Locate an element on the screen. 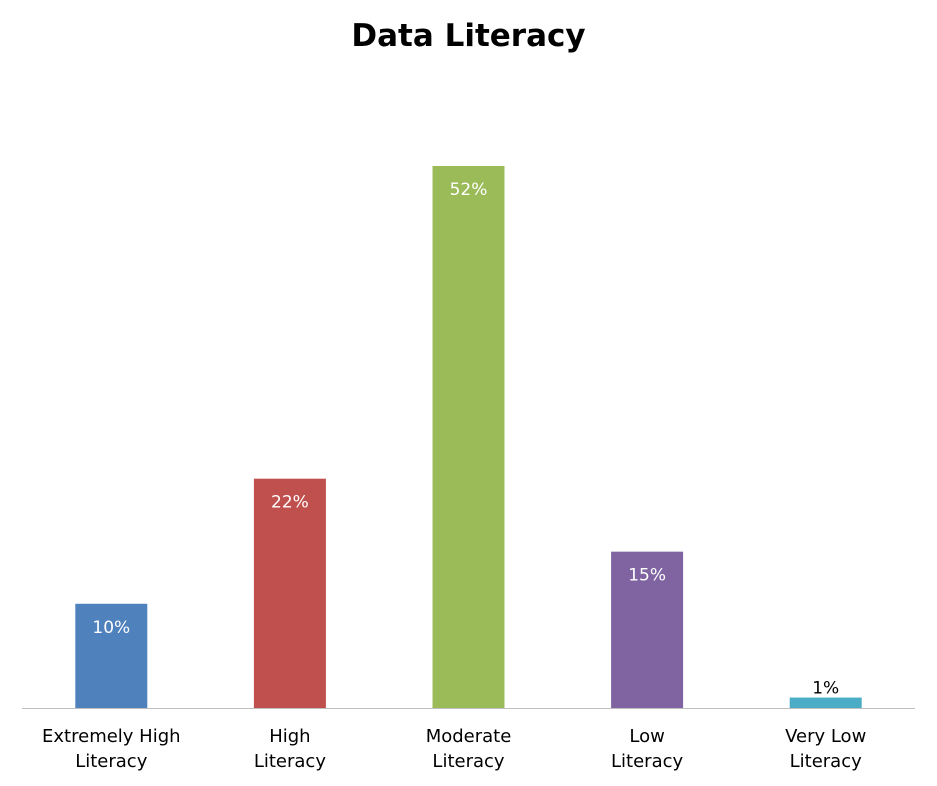 This screenshot has width=937, height=786. category-label-4: Very Low Literacy is located at coordinates (825, 749).